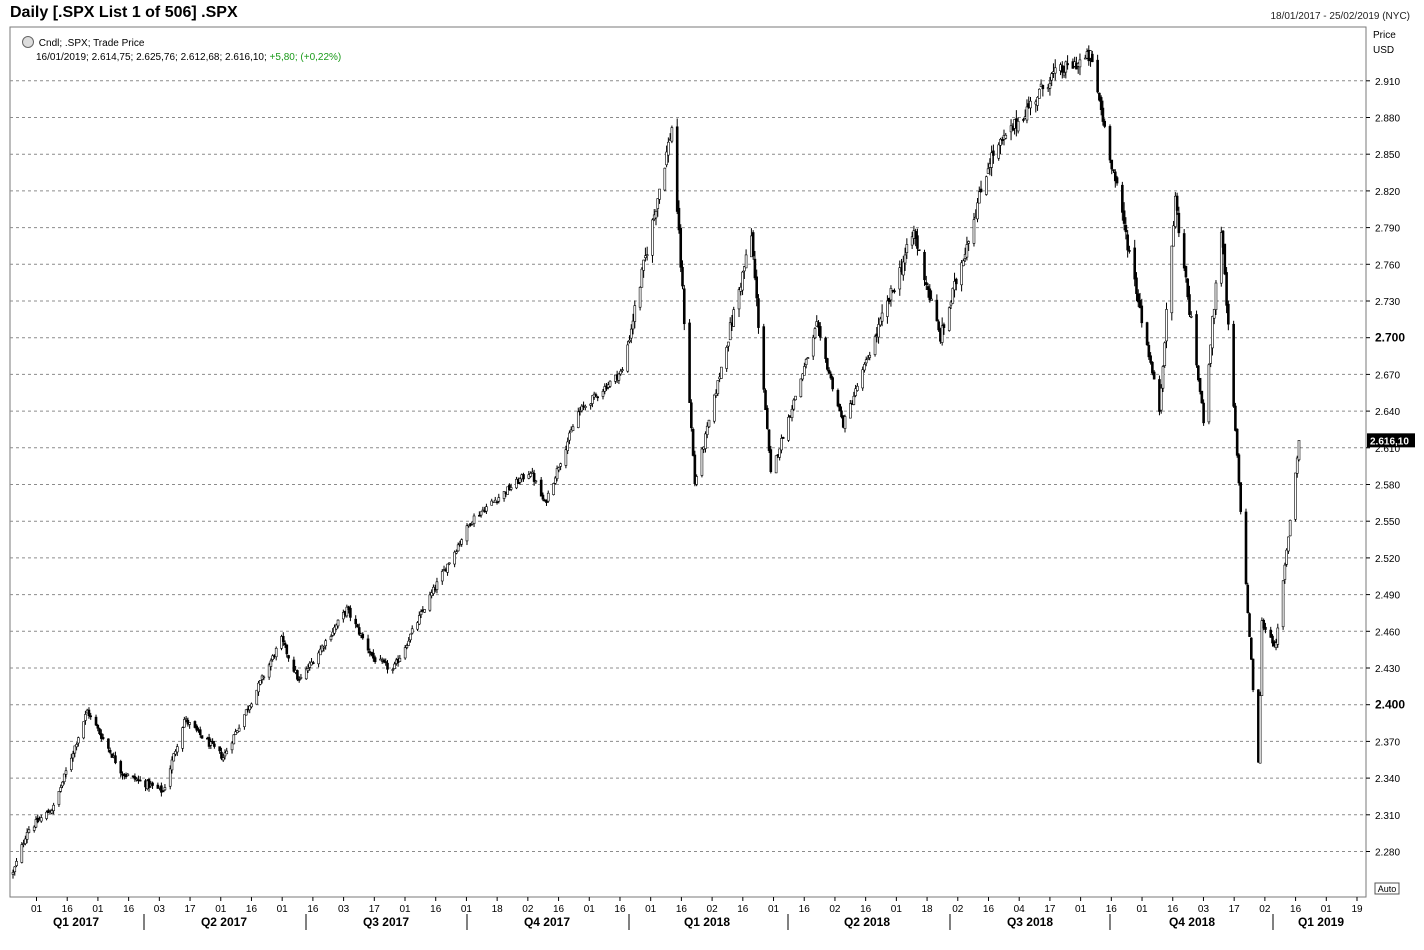 The image size is (1424, 950). What do you see at coordinates (1387, 229) in the screenshot?
I see `y-tick-label: 2.790` at bounding box center [1387, 229].